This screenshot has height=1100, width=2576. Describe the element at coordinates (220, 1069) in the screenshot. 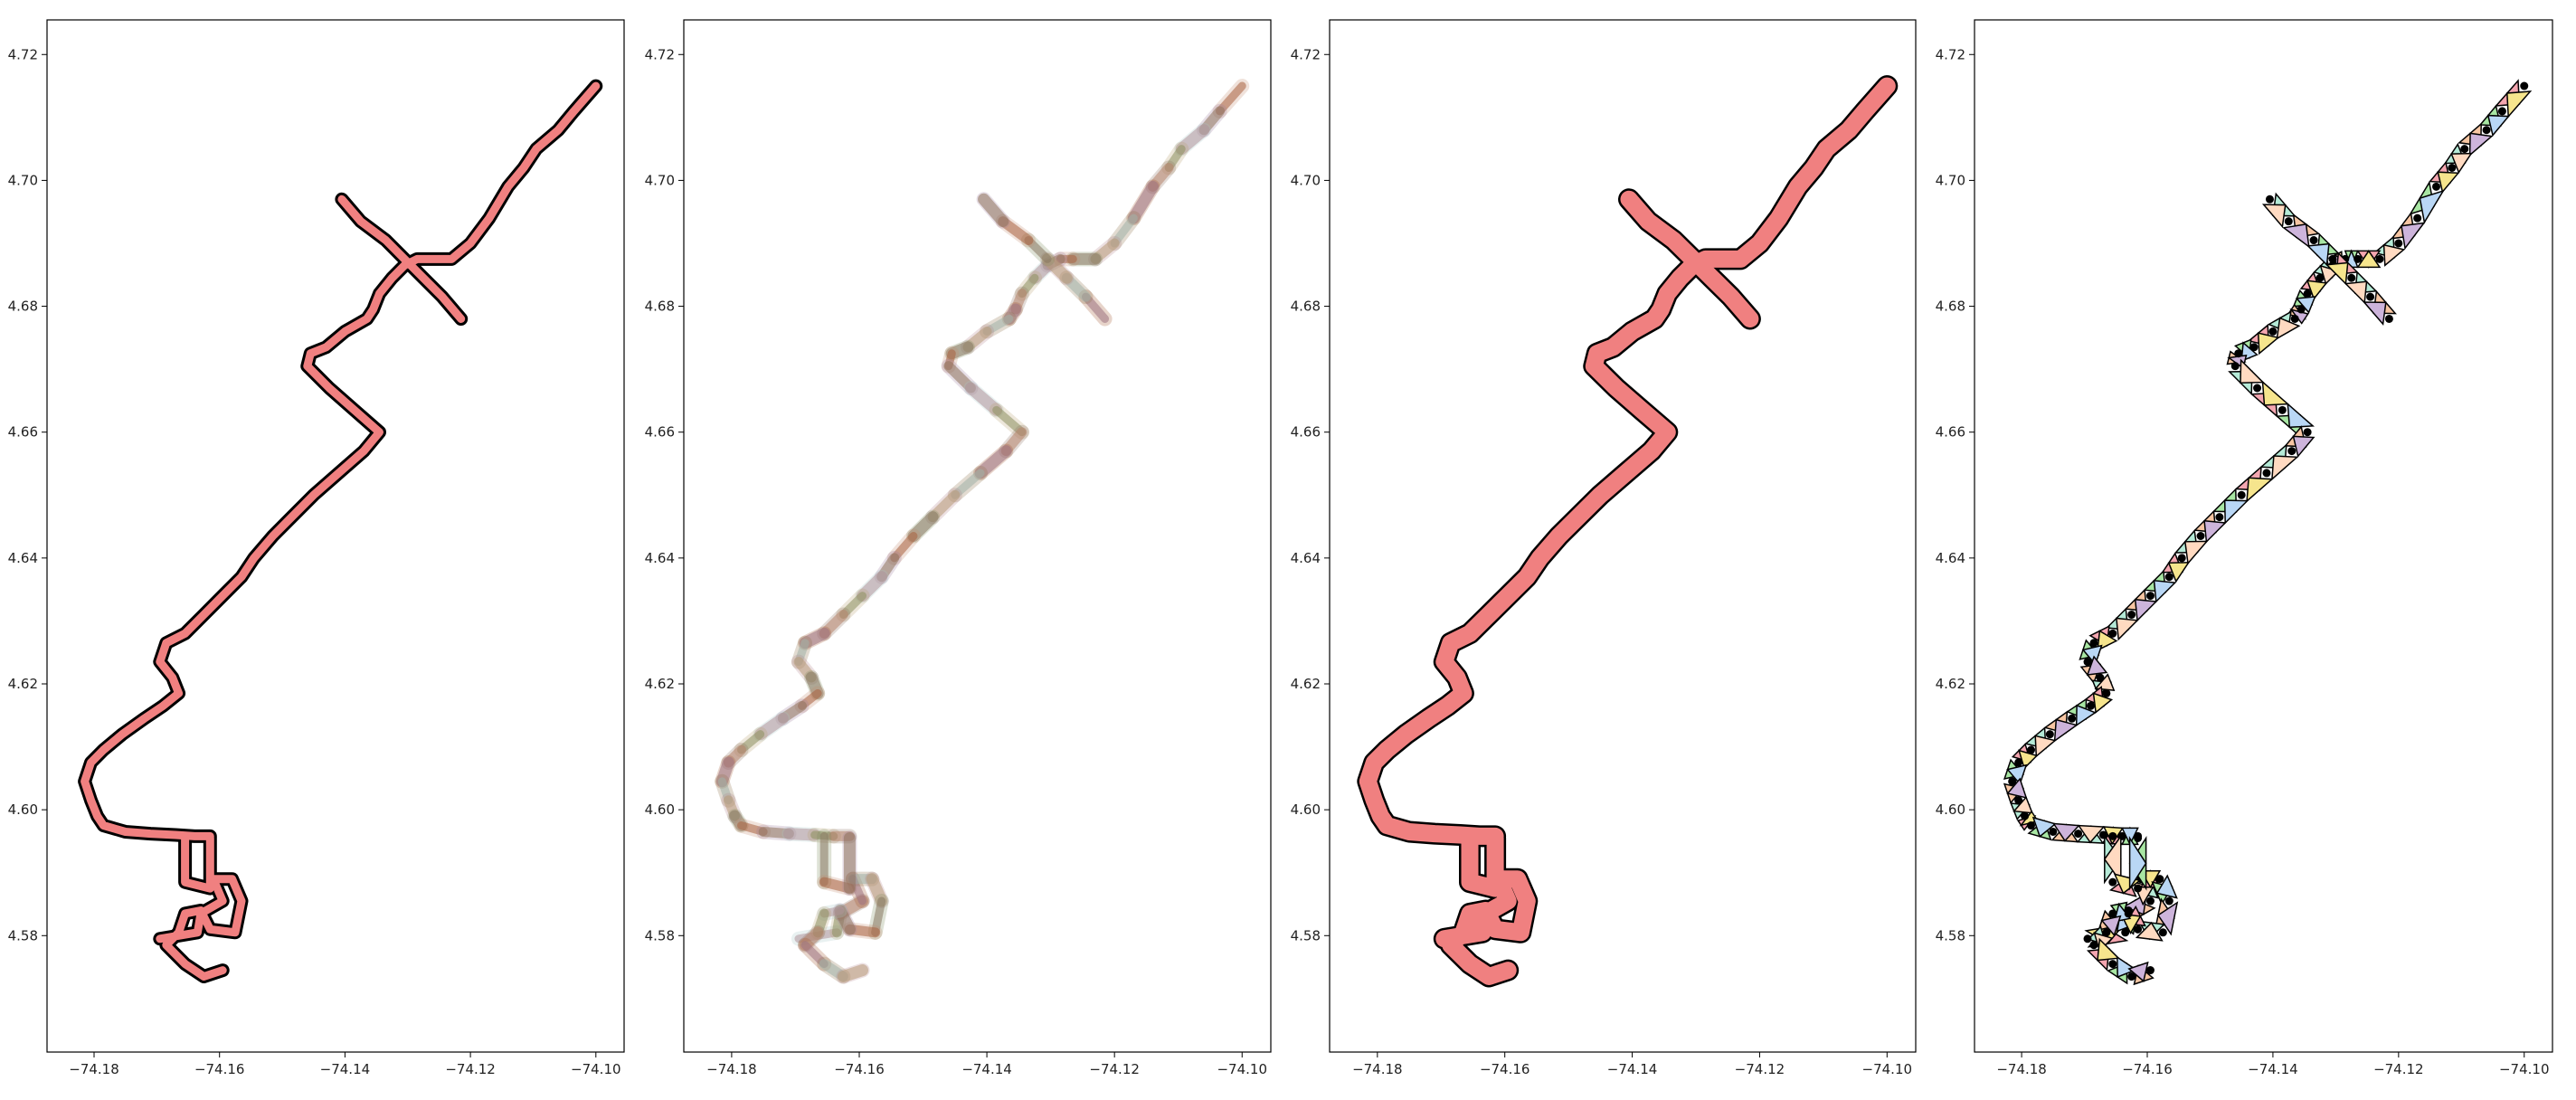

I see `x-tick-label-1: −74.16` at that location.